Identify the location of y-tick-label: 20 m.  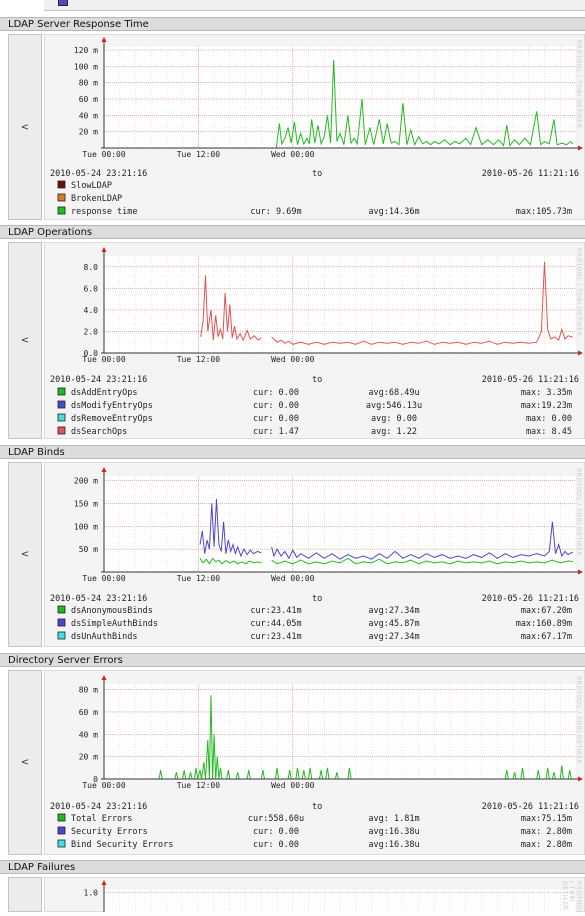
(88, 757).